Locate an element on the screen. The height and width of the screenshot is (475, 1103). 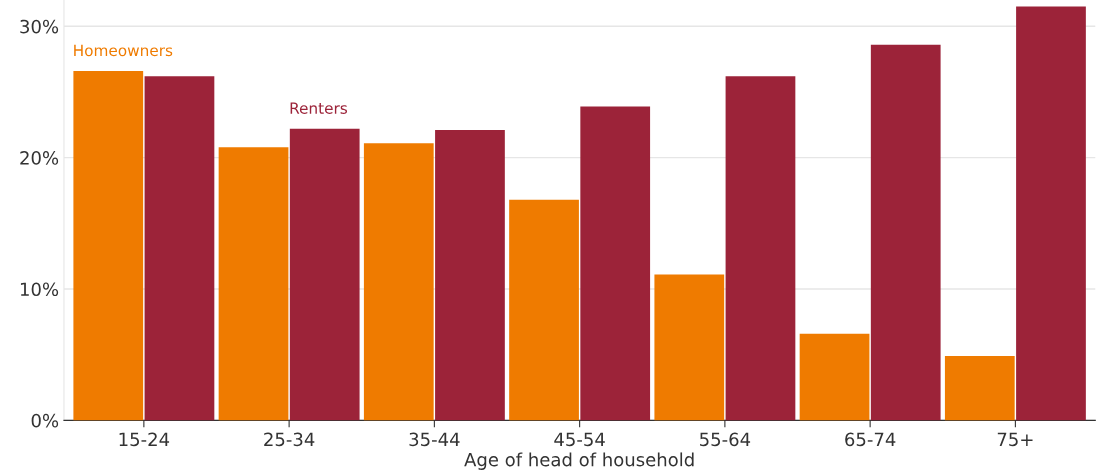
x-tick-label: 75+ is located at coordinates (1015, 439).